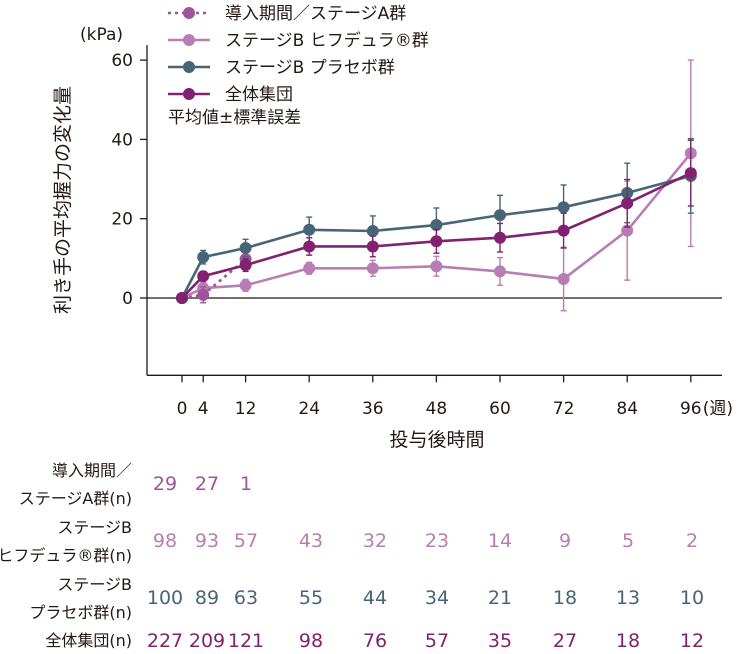  What do you see at coordinates (375, 541) in the screenshot?
I see `n-value: 32` at bounding box center [375, 541].